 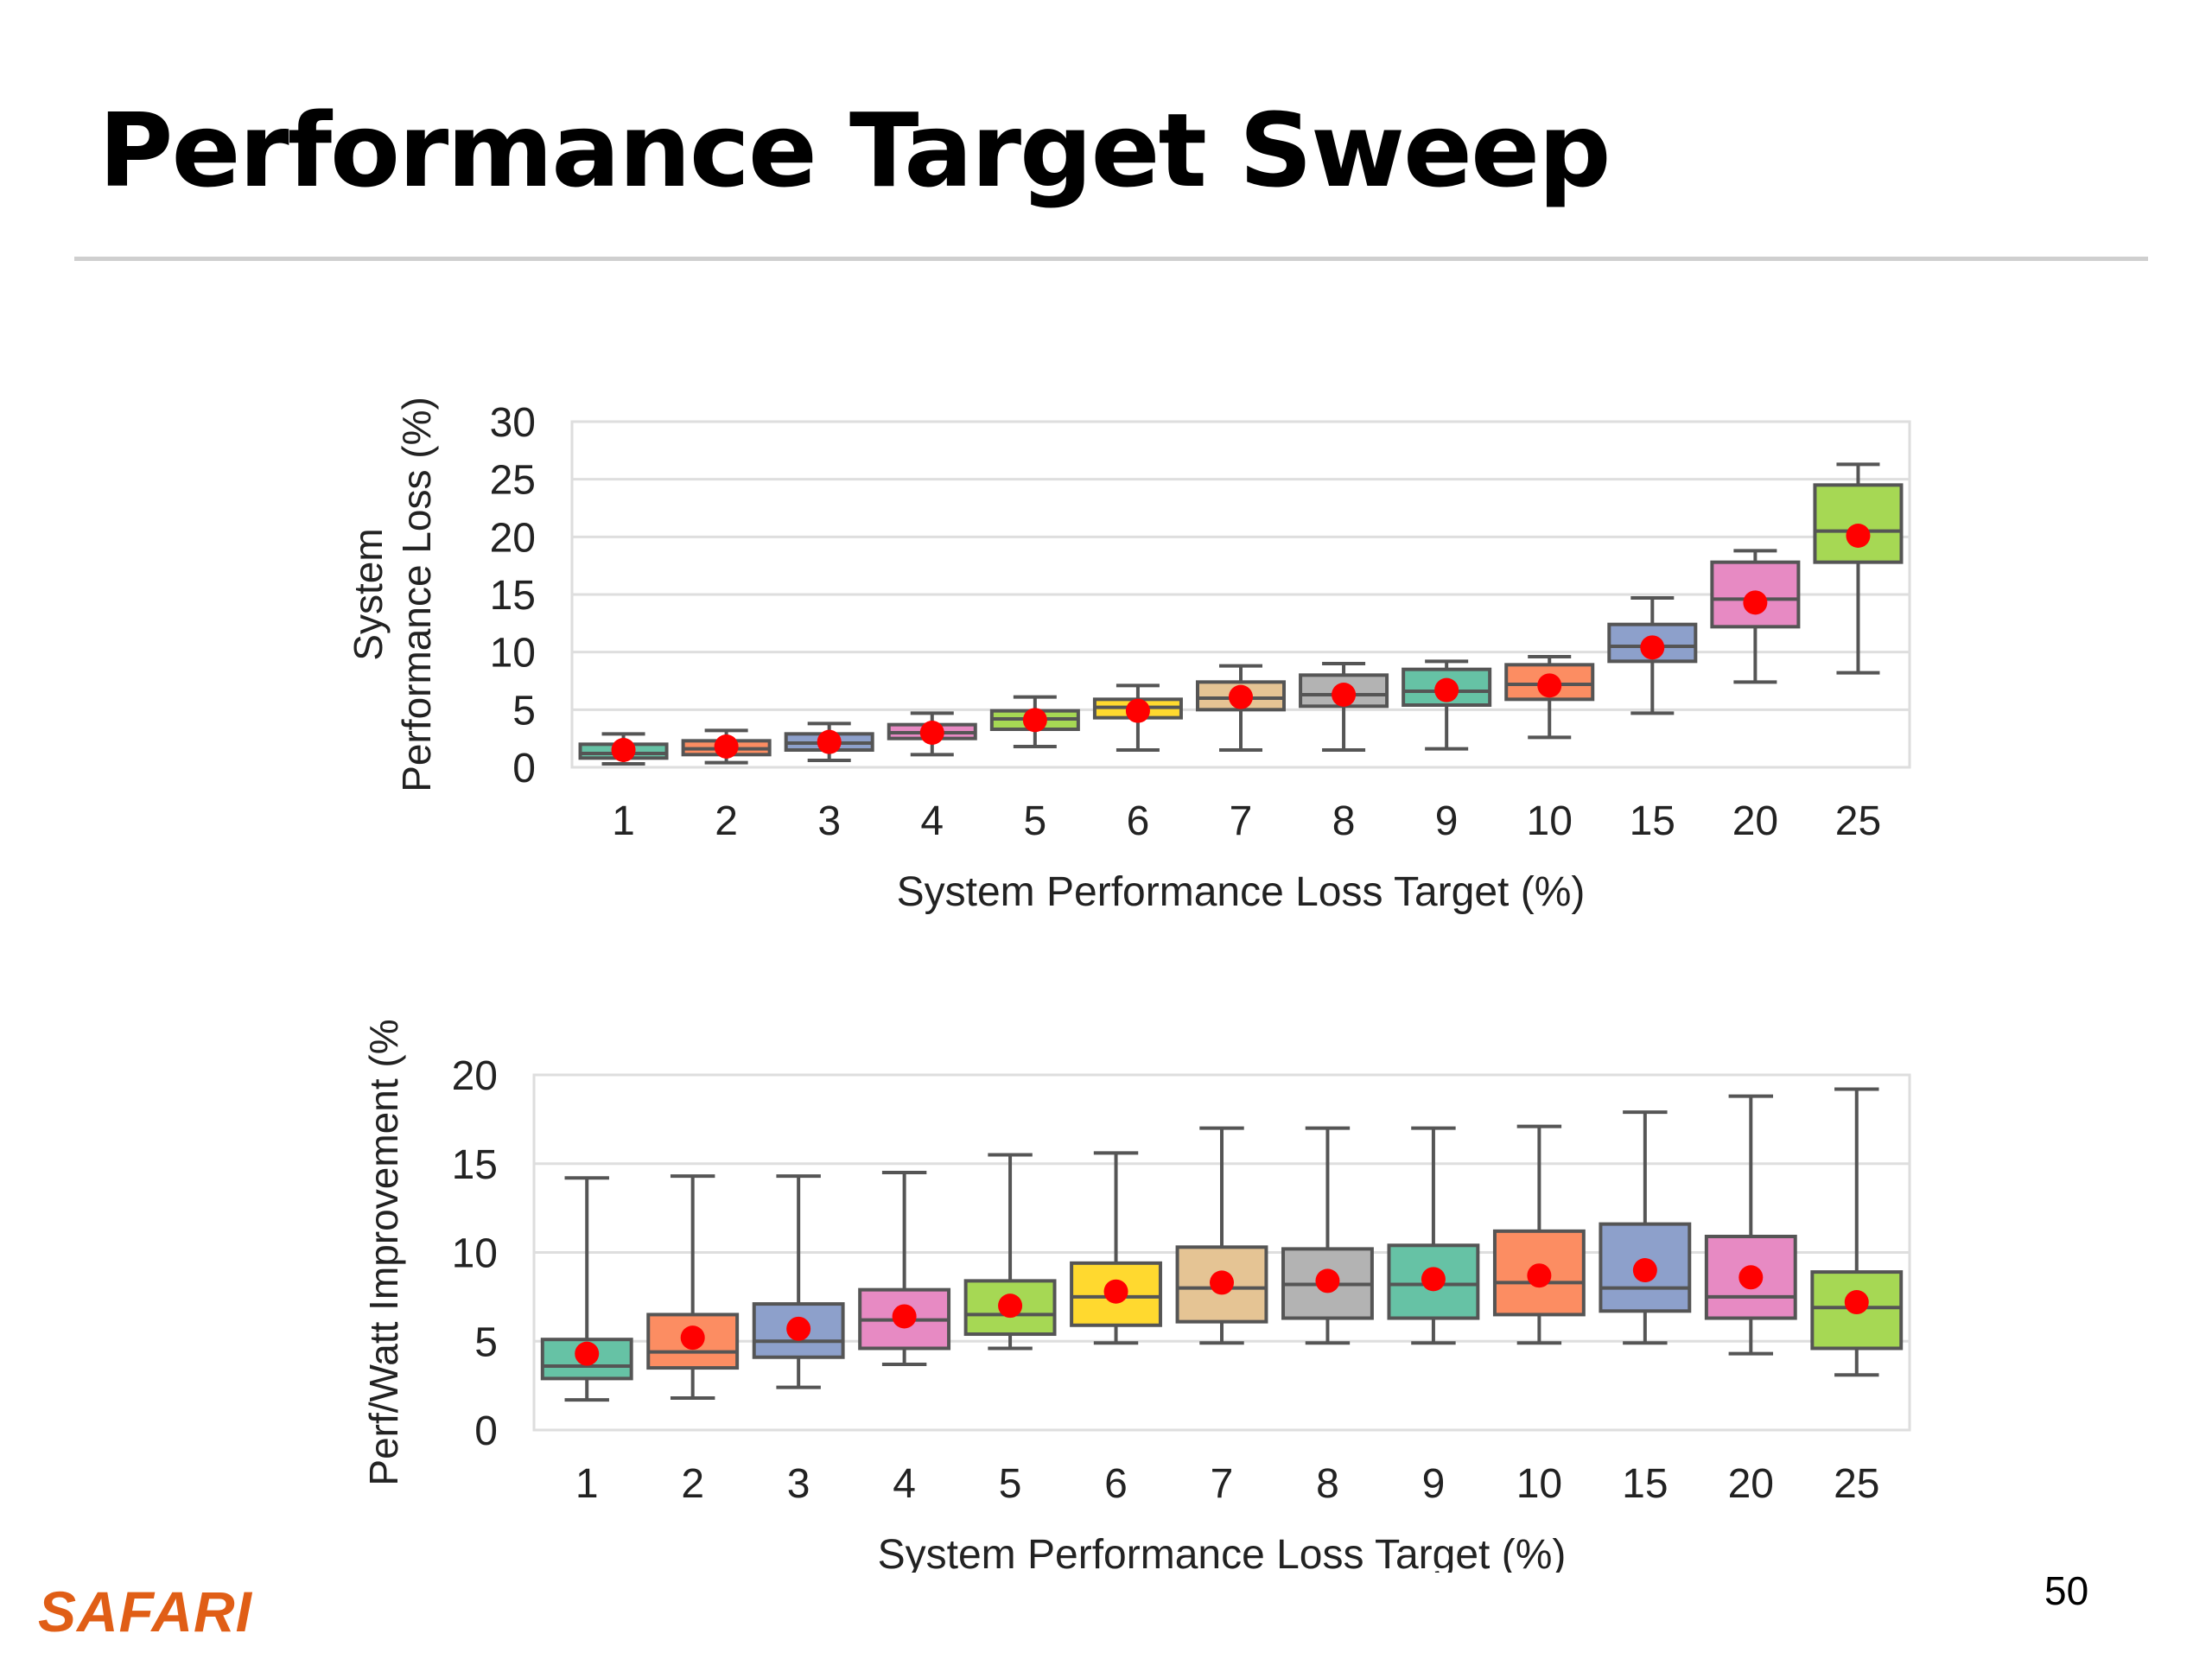 I want to click on y-tick-label: 30, so click(x=513, y=423).